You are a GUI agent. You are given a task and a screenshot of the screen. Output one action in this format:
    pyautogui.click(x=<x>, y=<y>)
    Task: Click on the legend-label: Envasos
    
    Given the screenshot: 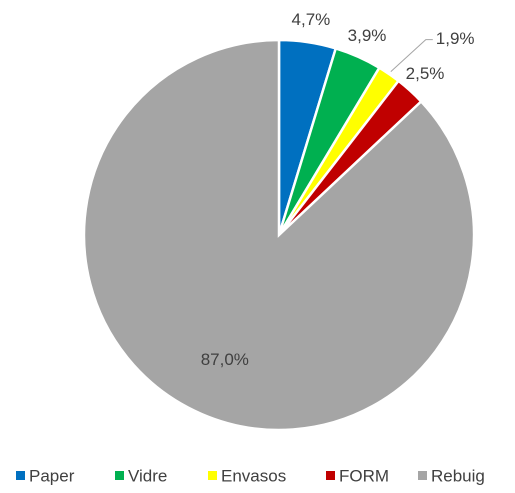 What is the action you would take?
    pyautogui.click(x=253, y=475)
    